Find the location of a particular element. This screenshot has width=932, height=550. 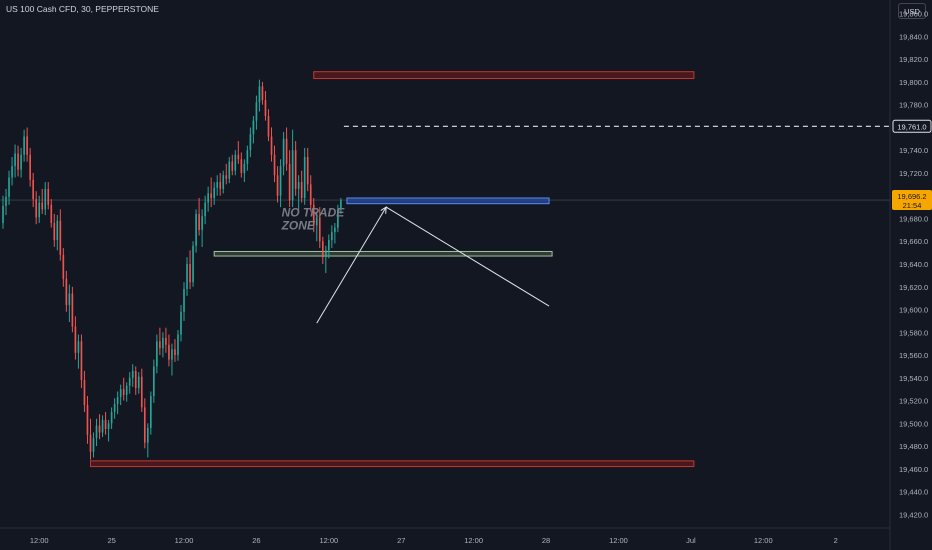

price-tick-label: 19,520.0 is located at coordinates (913, 401).